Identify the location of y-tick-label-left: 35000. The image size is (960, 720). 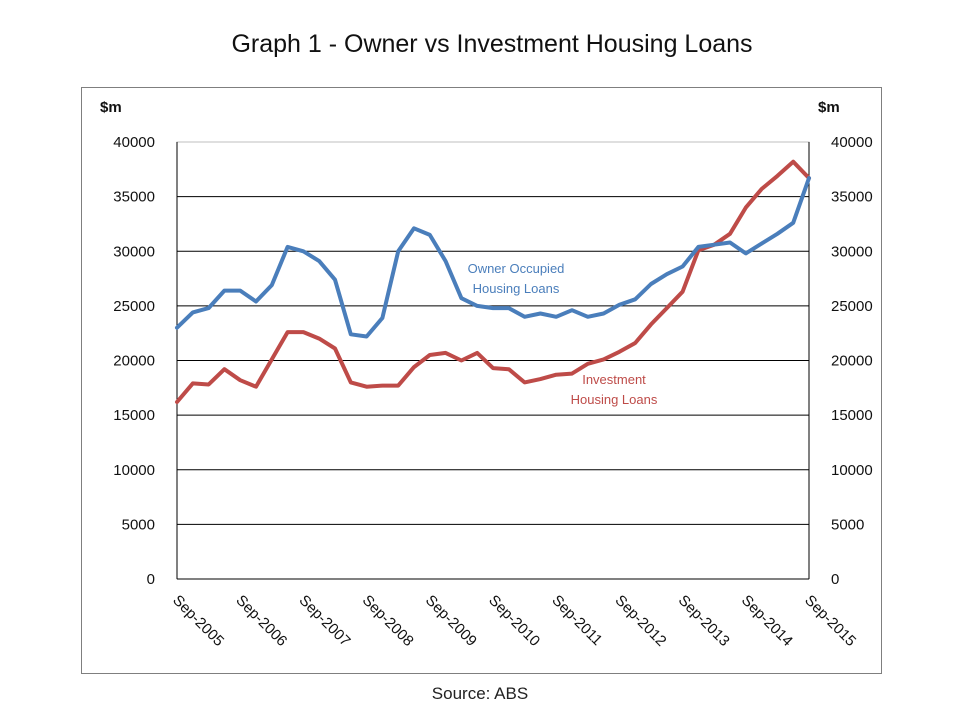
(134, 197).